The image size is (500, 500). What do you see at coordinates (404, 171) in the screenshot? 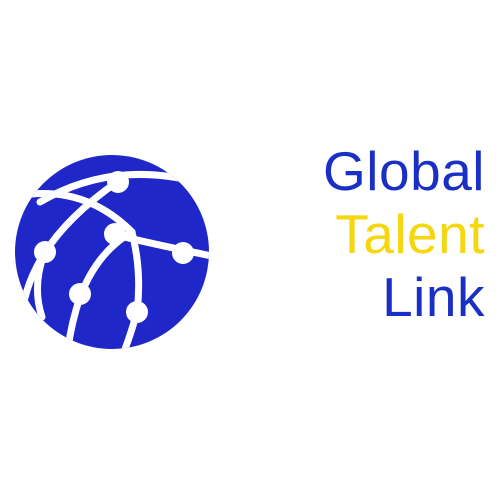
I see `wordmark-line-1: Global` at bounding box center [404, 171].